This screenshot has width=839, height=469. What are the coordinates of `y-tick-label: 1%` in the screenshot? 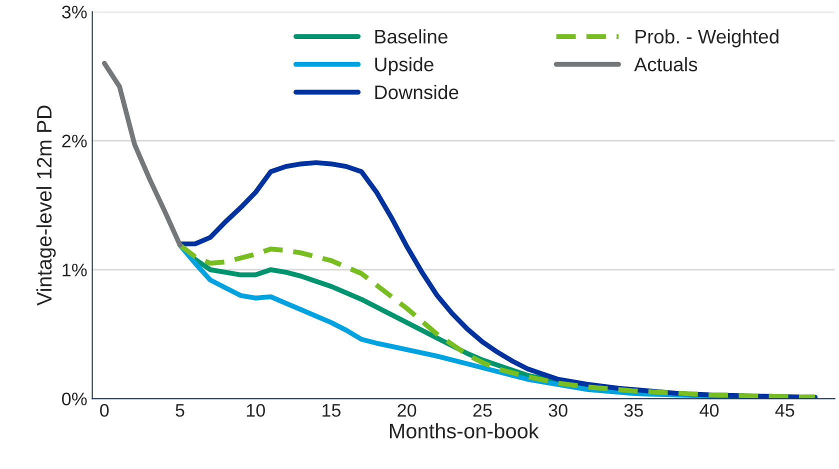 It's located at (74, 270).